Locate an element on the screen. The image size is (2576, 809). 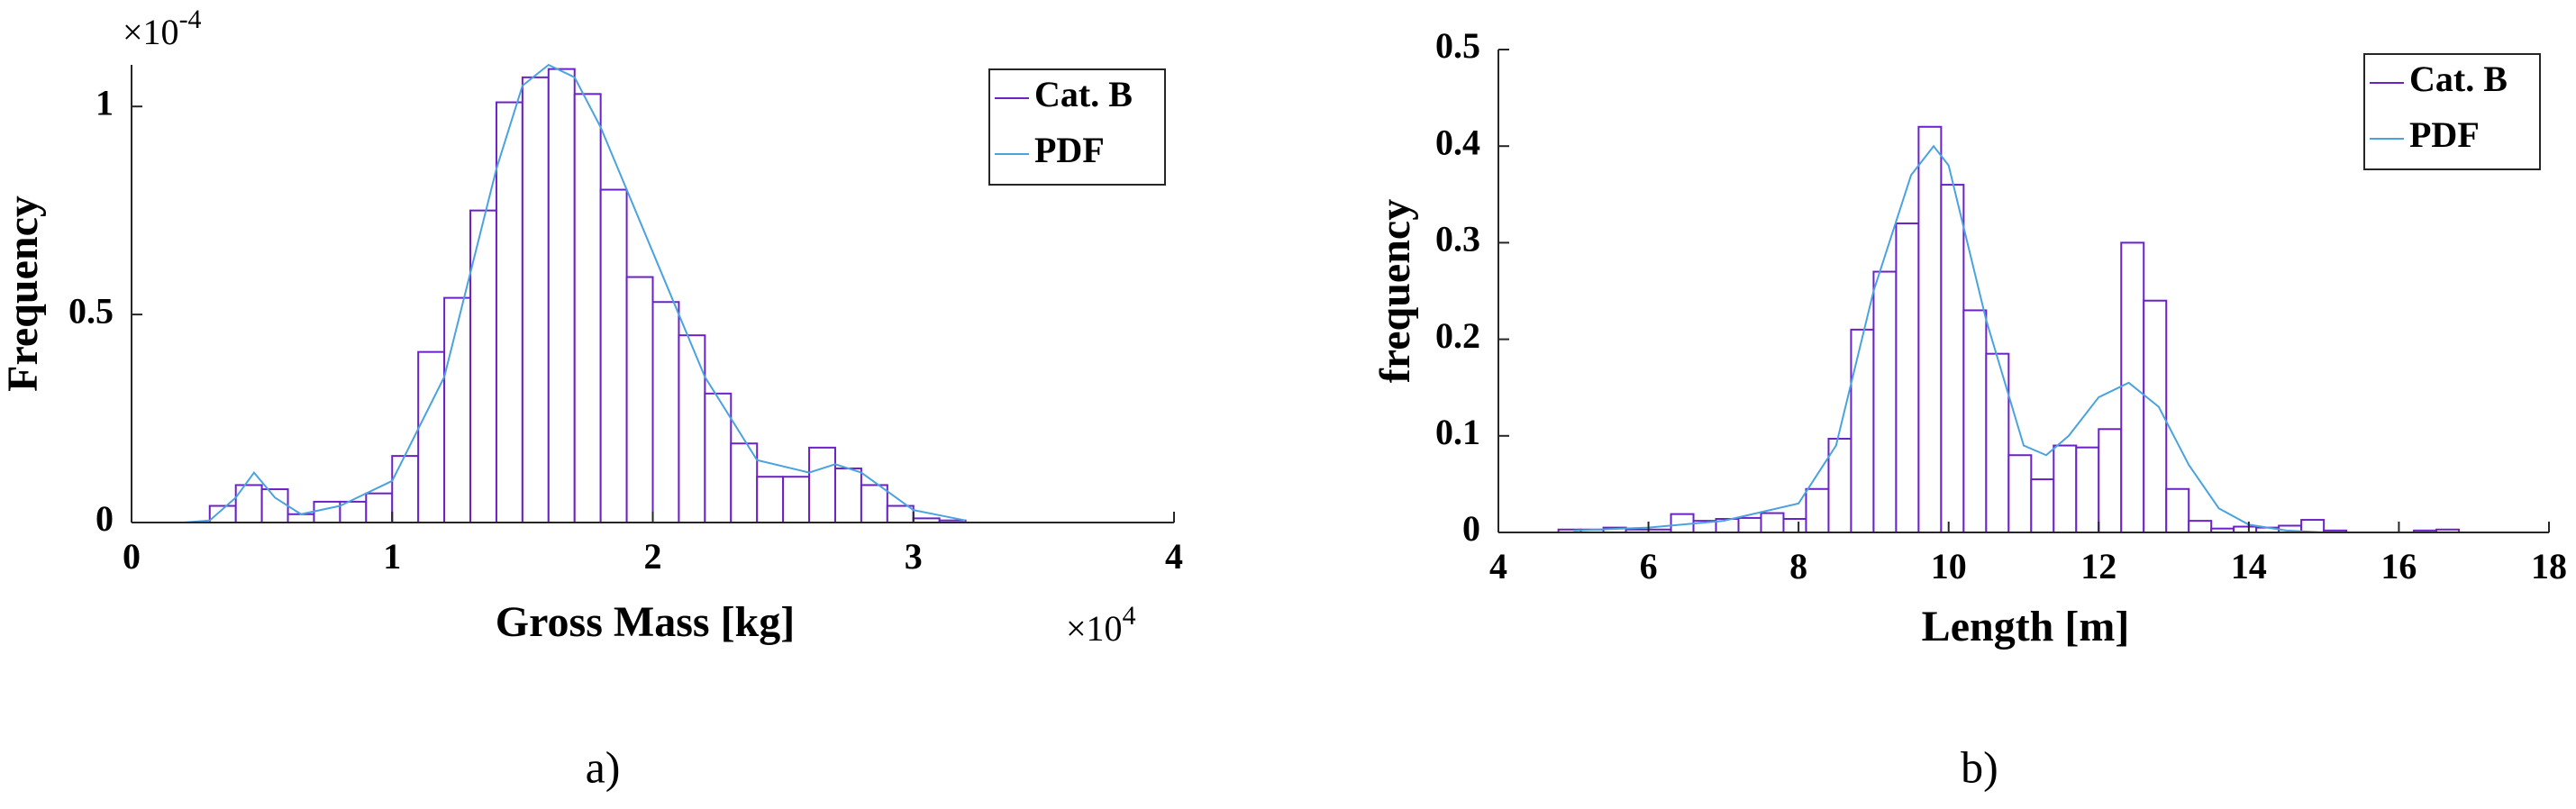
axis-multiplier: ×10⁴ is located at coordinates (1101, 625).